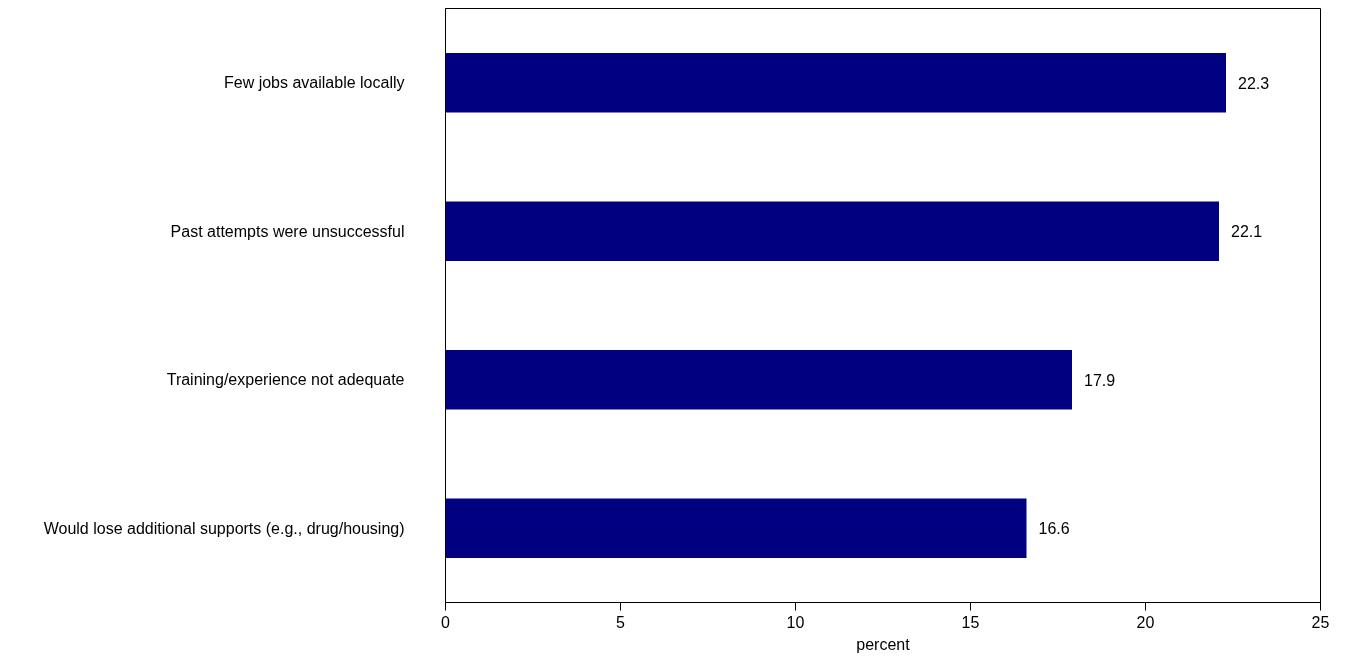  What do you see at coordinates (1145, 622) in the screenshot?
I see `x-tick-label: 20` at bounding box center [1145, 622].